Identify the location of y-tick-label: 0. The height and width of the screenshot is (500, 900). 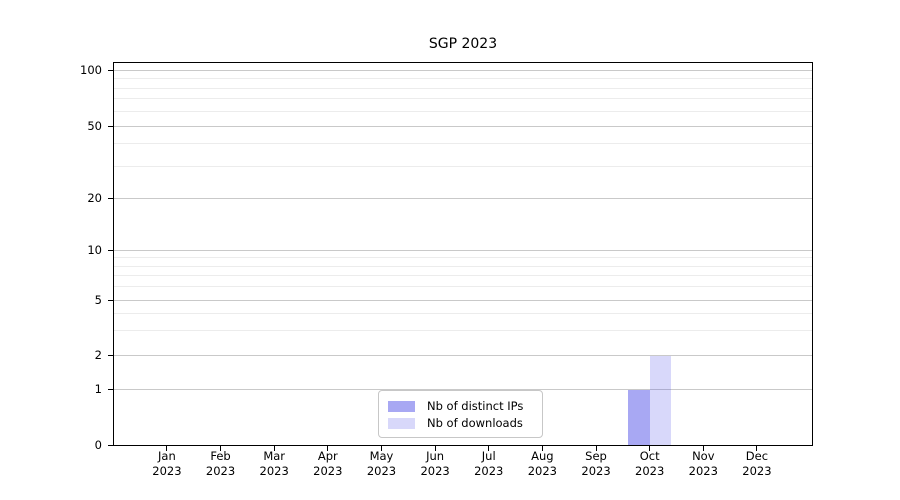
(98, 444).